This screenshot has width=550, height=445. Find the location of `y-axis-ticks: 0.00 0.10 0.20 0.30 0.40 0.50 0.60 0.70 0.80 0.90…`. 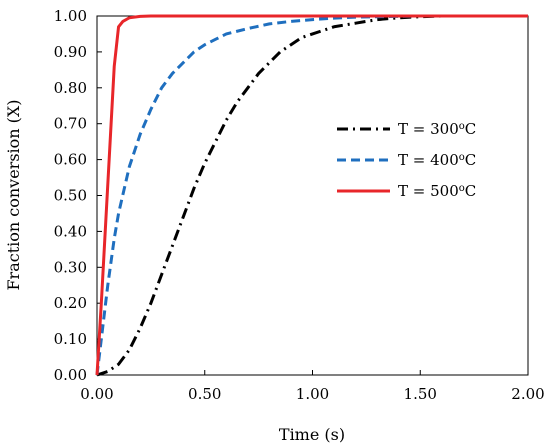

y-axis-ticks: 0.00 0.10 0.20 0.30 0.40 0.50 0.60 0.70 0.80 0.90… is located at coordinates (78, 195).